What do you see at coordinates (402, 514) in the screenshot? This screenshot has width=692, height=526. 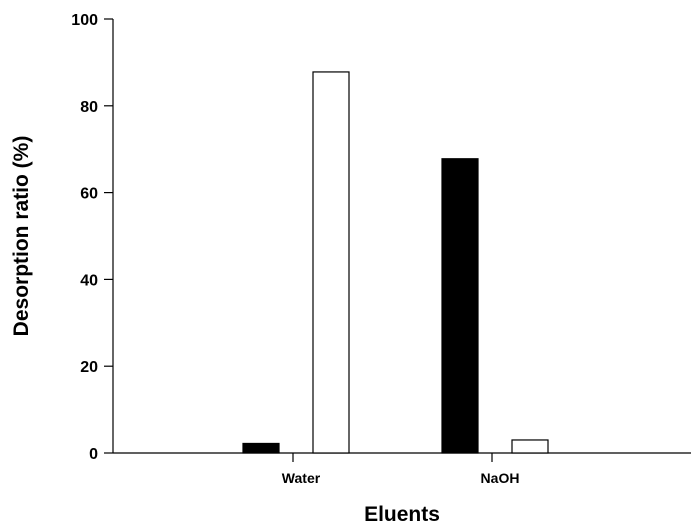 I see `x-axis-title: Eluents` at bounding box center [402, 514].